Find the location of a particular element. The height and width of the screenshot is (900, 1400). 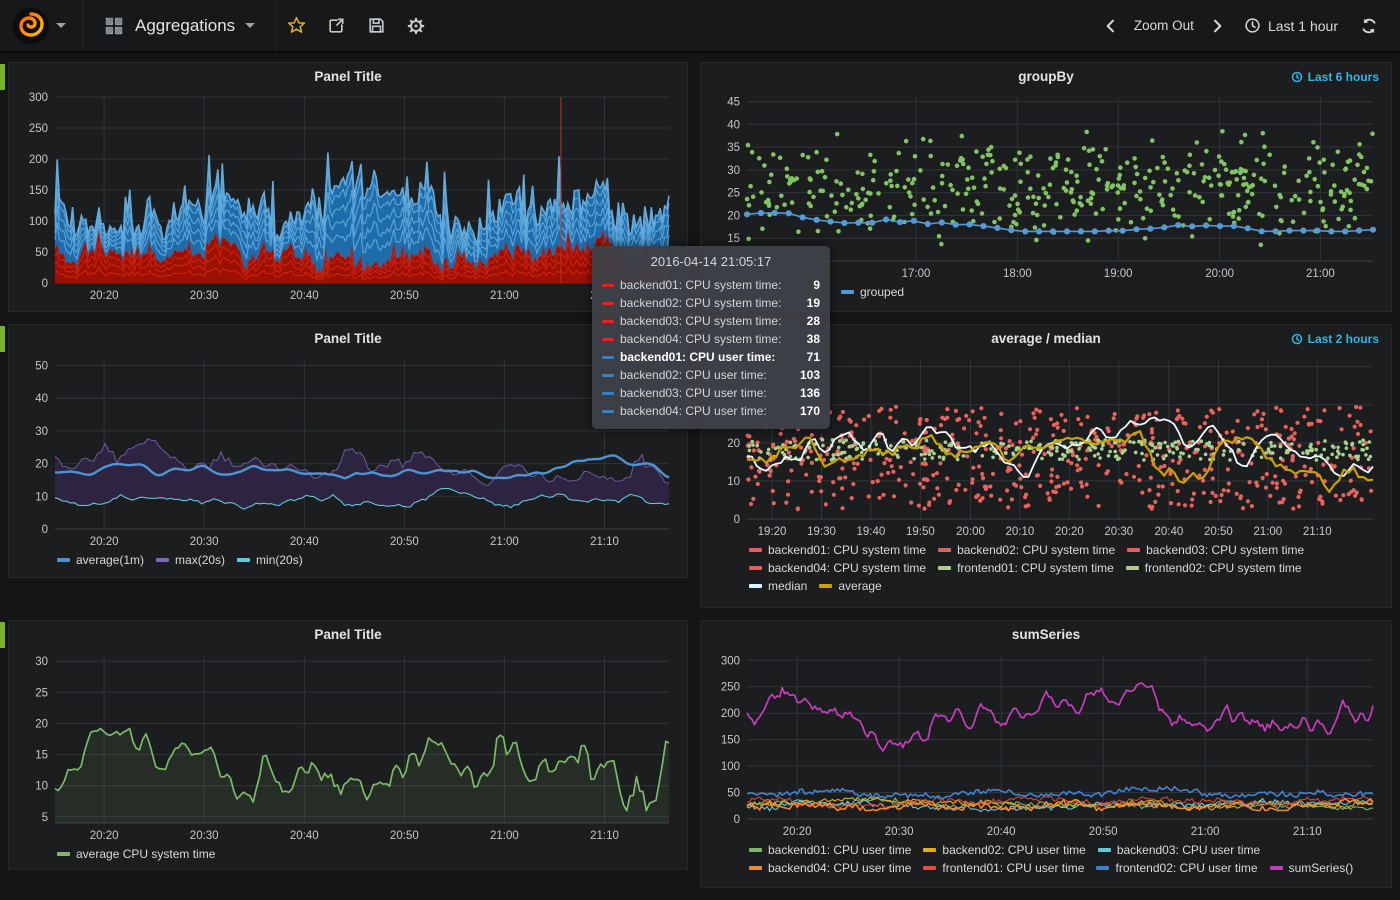

panel-title: sumSeries is located at coordinates (1046, 634).